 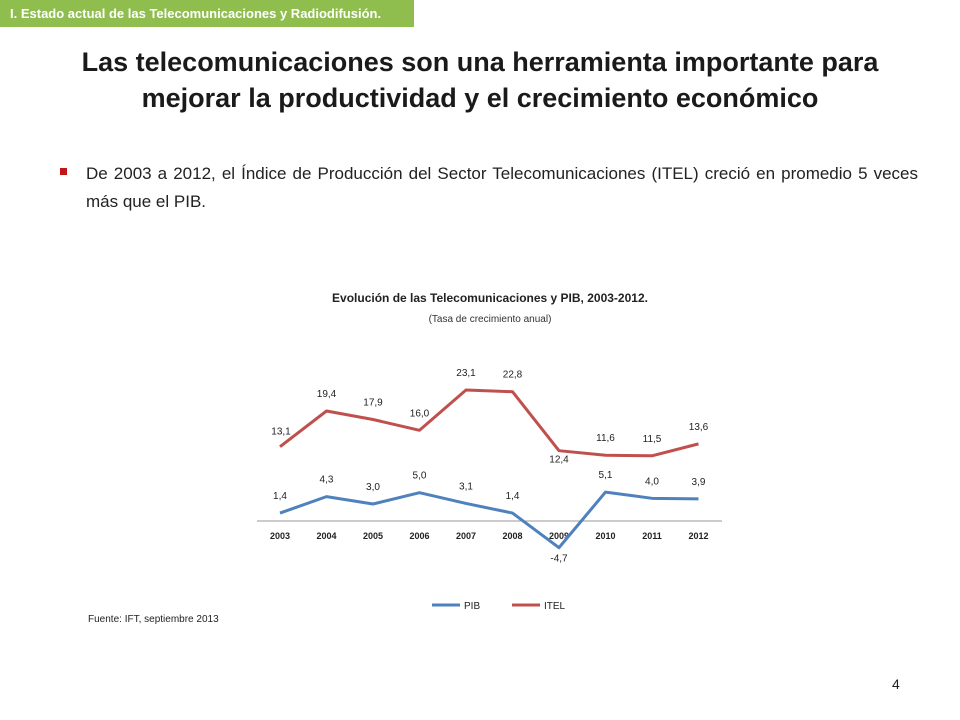 I want to click on x-tick-label: 2005, so click(x=373, y=536).